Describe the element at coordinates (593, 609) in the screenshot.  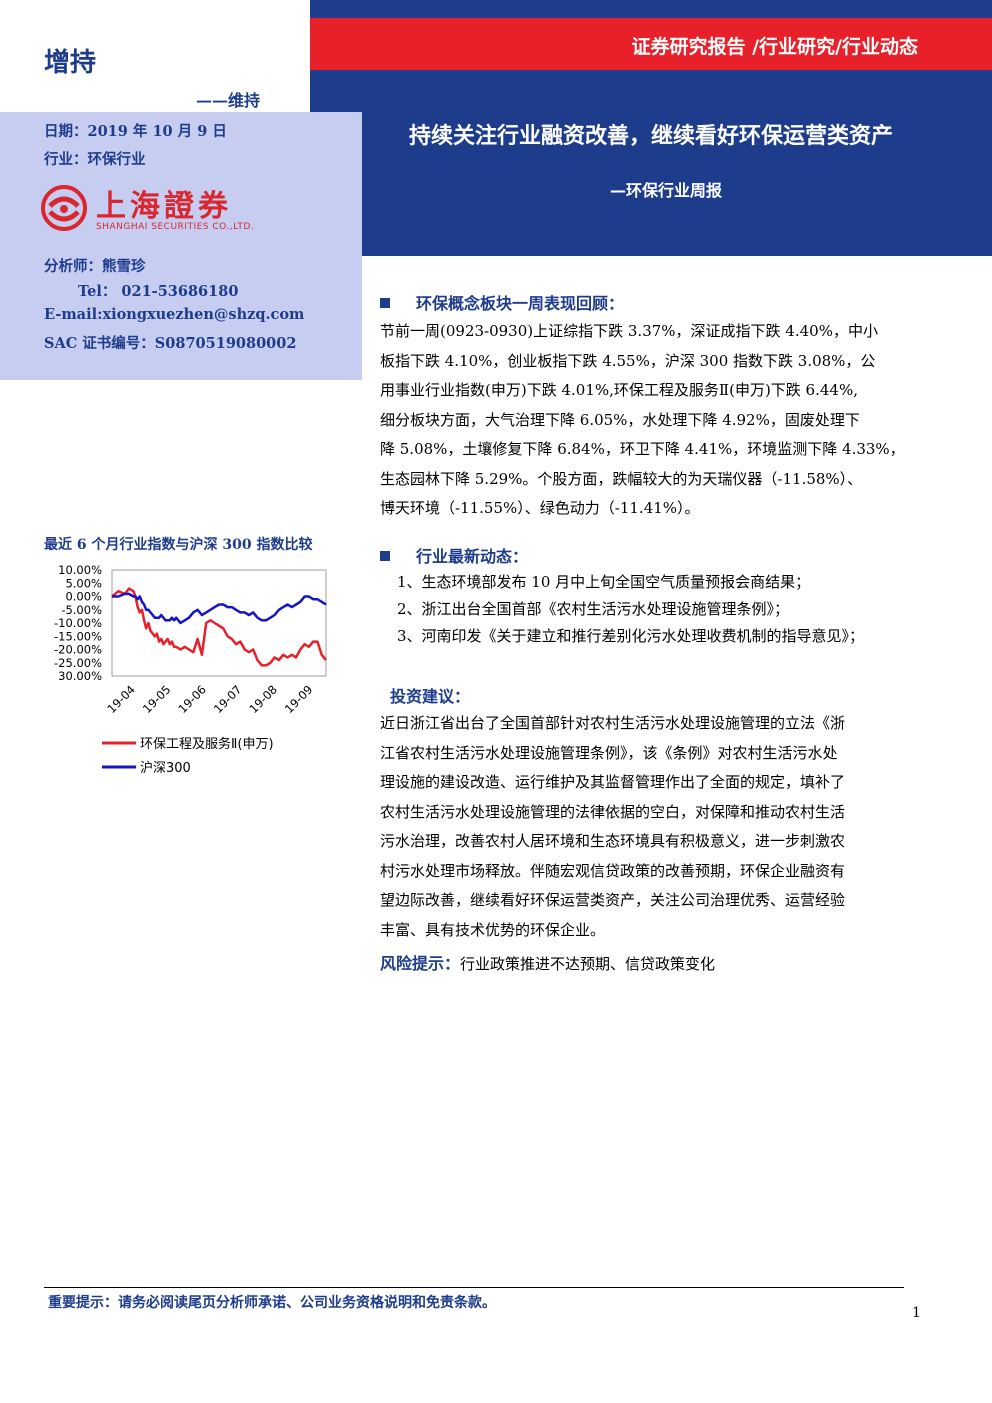
I see `news-item: 2、浙江出台全国首部《农村生活污水处理设施管理条例》；` at that location.